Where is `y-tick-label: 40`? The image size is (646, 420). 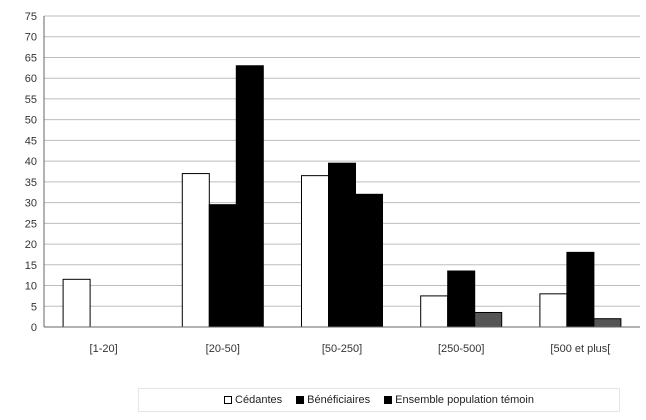 y-tick-label: 40 is located at coordinates (31, 162).